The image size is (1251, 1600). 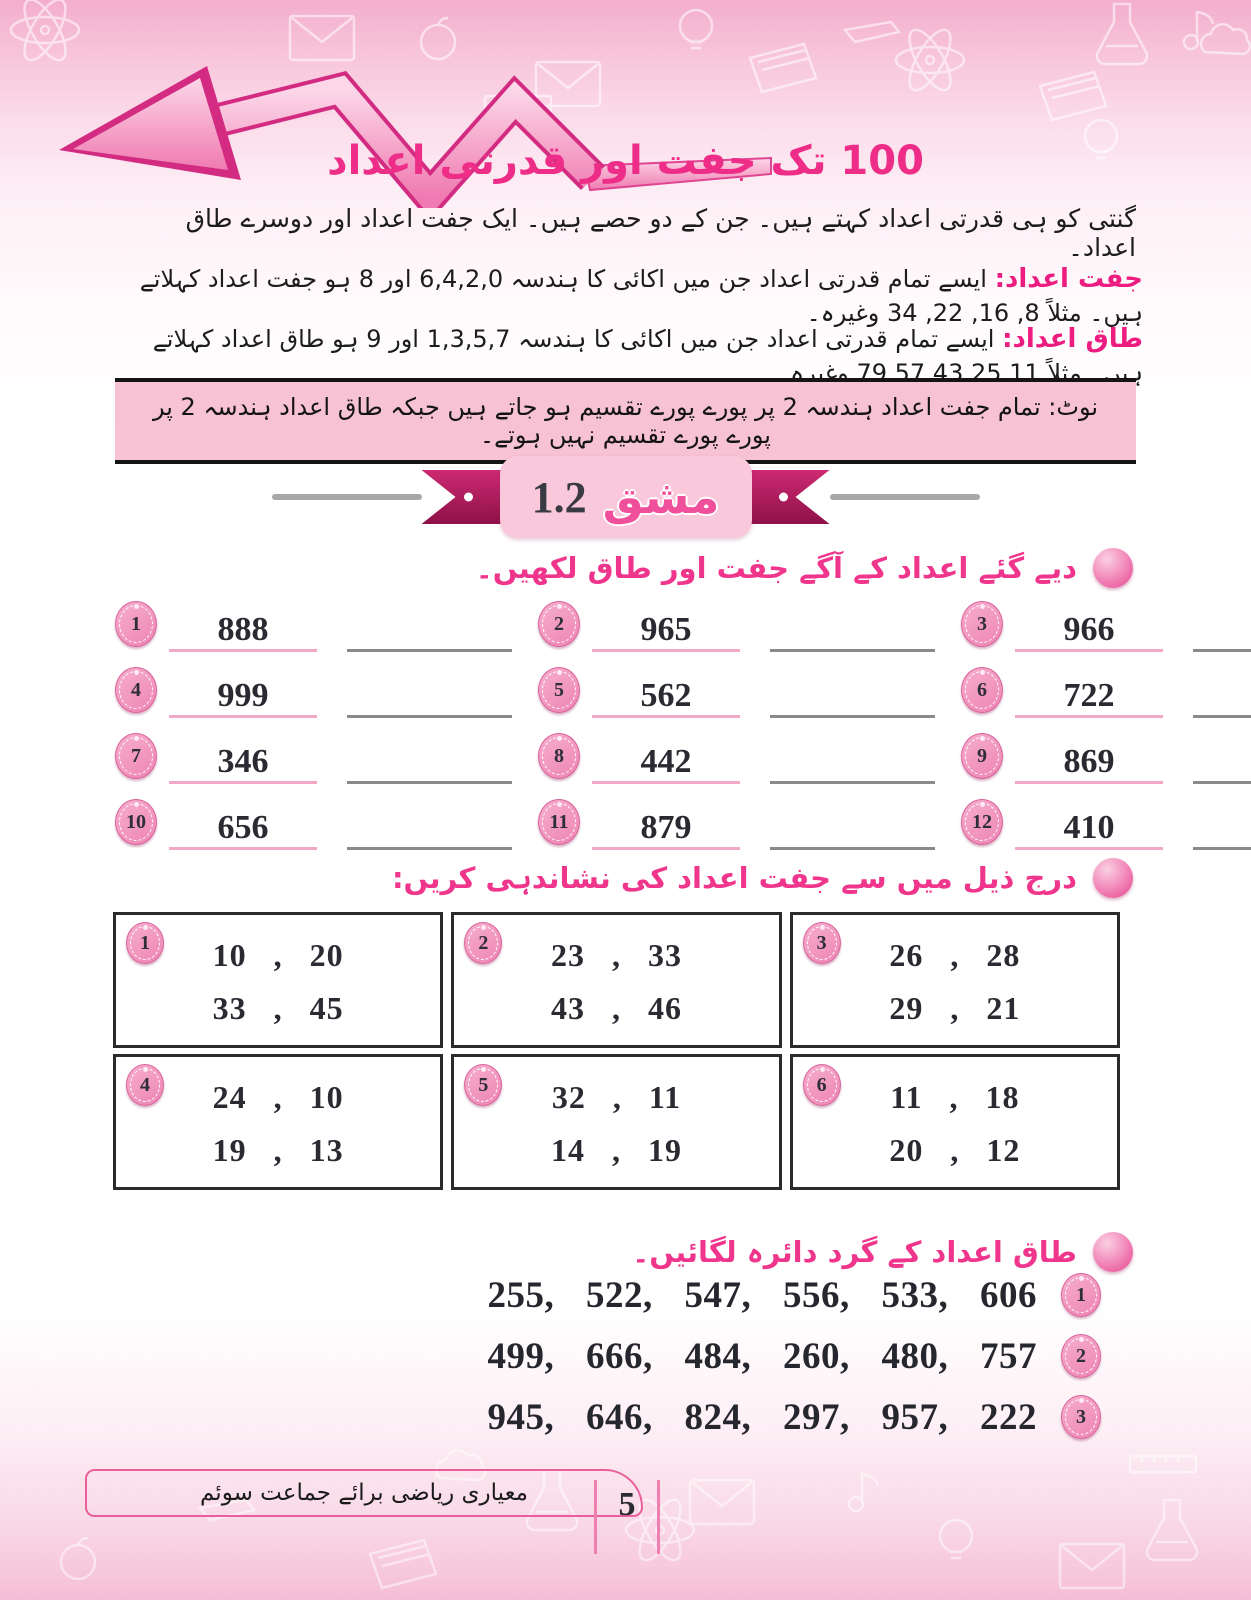 I want to click on box-badge: 1, so click(x=145, y=943).